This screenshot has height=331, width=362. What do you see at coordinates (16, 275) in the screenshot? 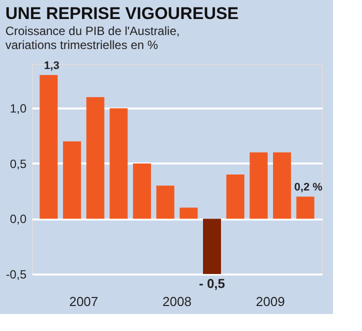
I see `y-tick-label: -0,5` at bounding box center [16, 275].